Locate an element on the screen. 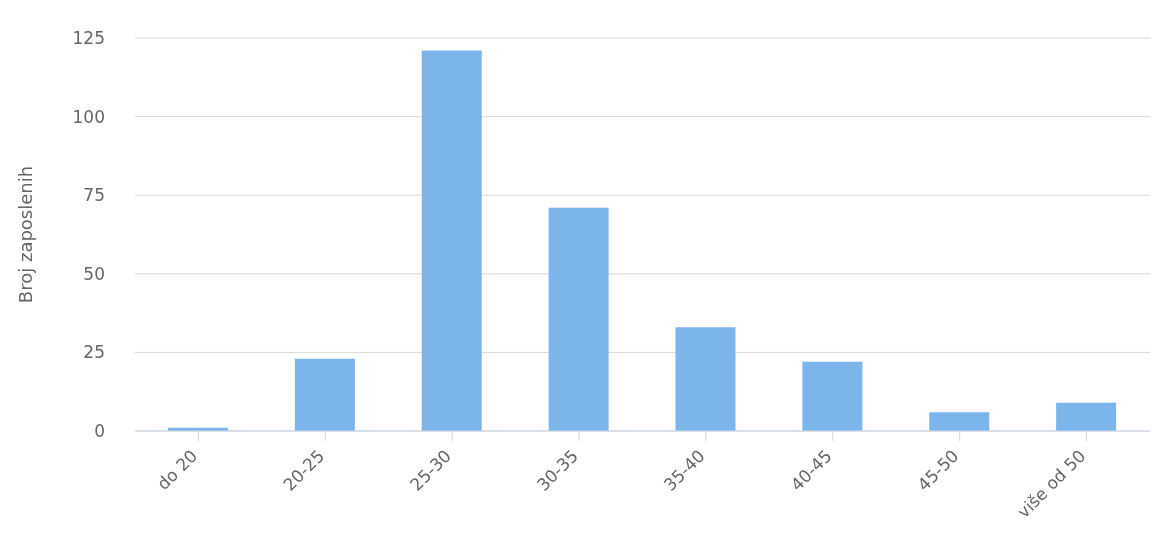  y-axis-title: Broj zaposlenih is located at coordinates (26, 234).